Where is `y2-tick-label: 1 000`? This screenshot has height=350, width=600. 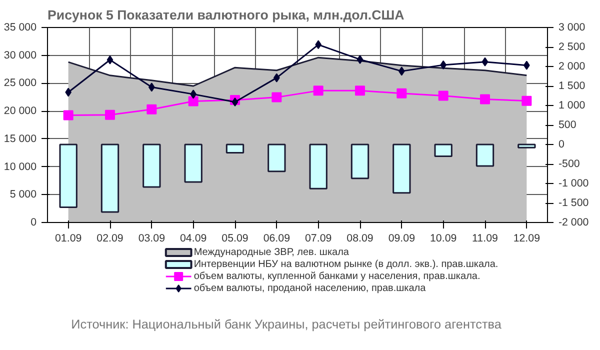 y2-tick-label: 1 000 is located at coordinates (572, 106).